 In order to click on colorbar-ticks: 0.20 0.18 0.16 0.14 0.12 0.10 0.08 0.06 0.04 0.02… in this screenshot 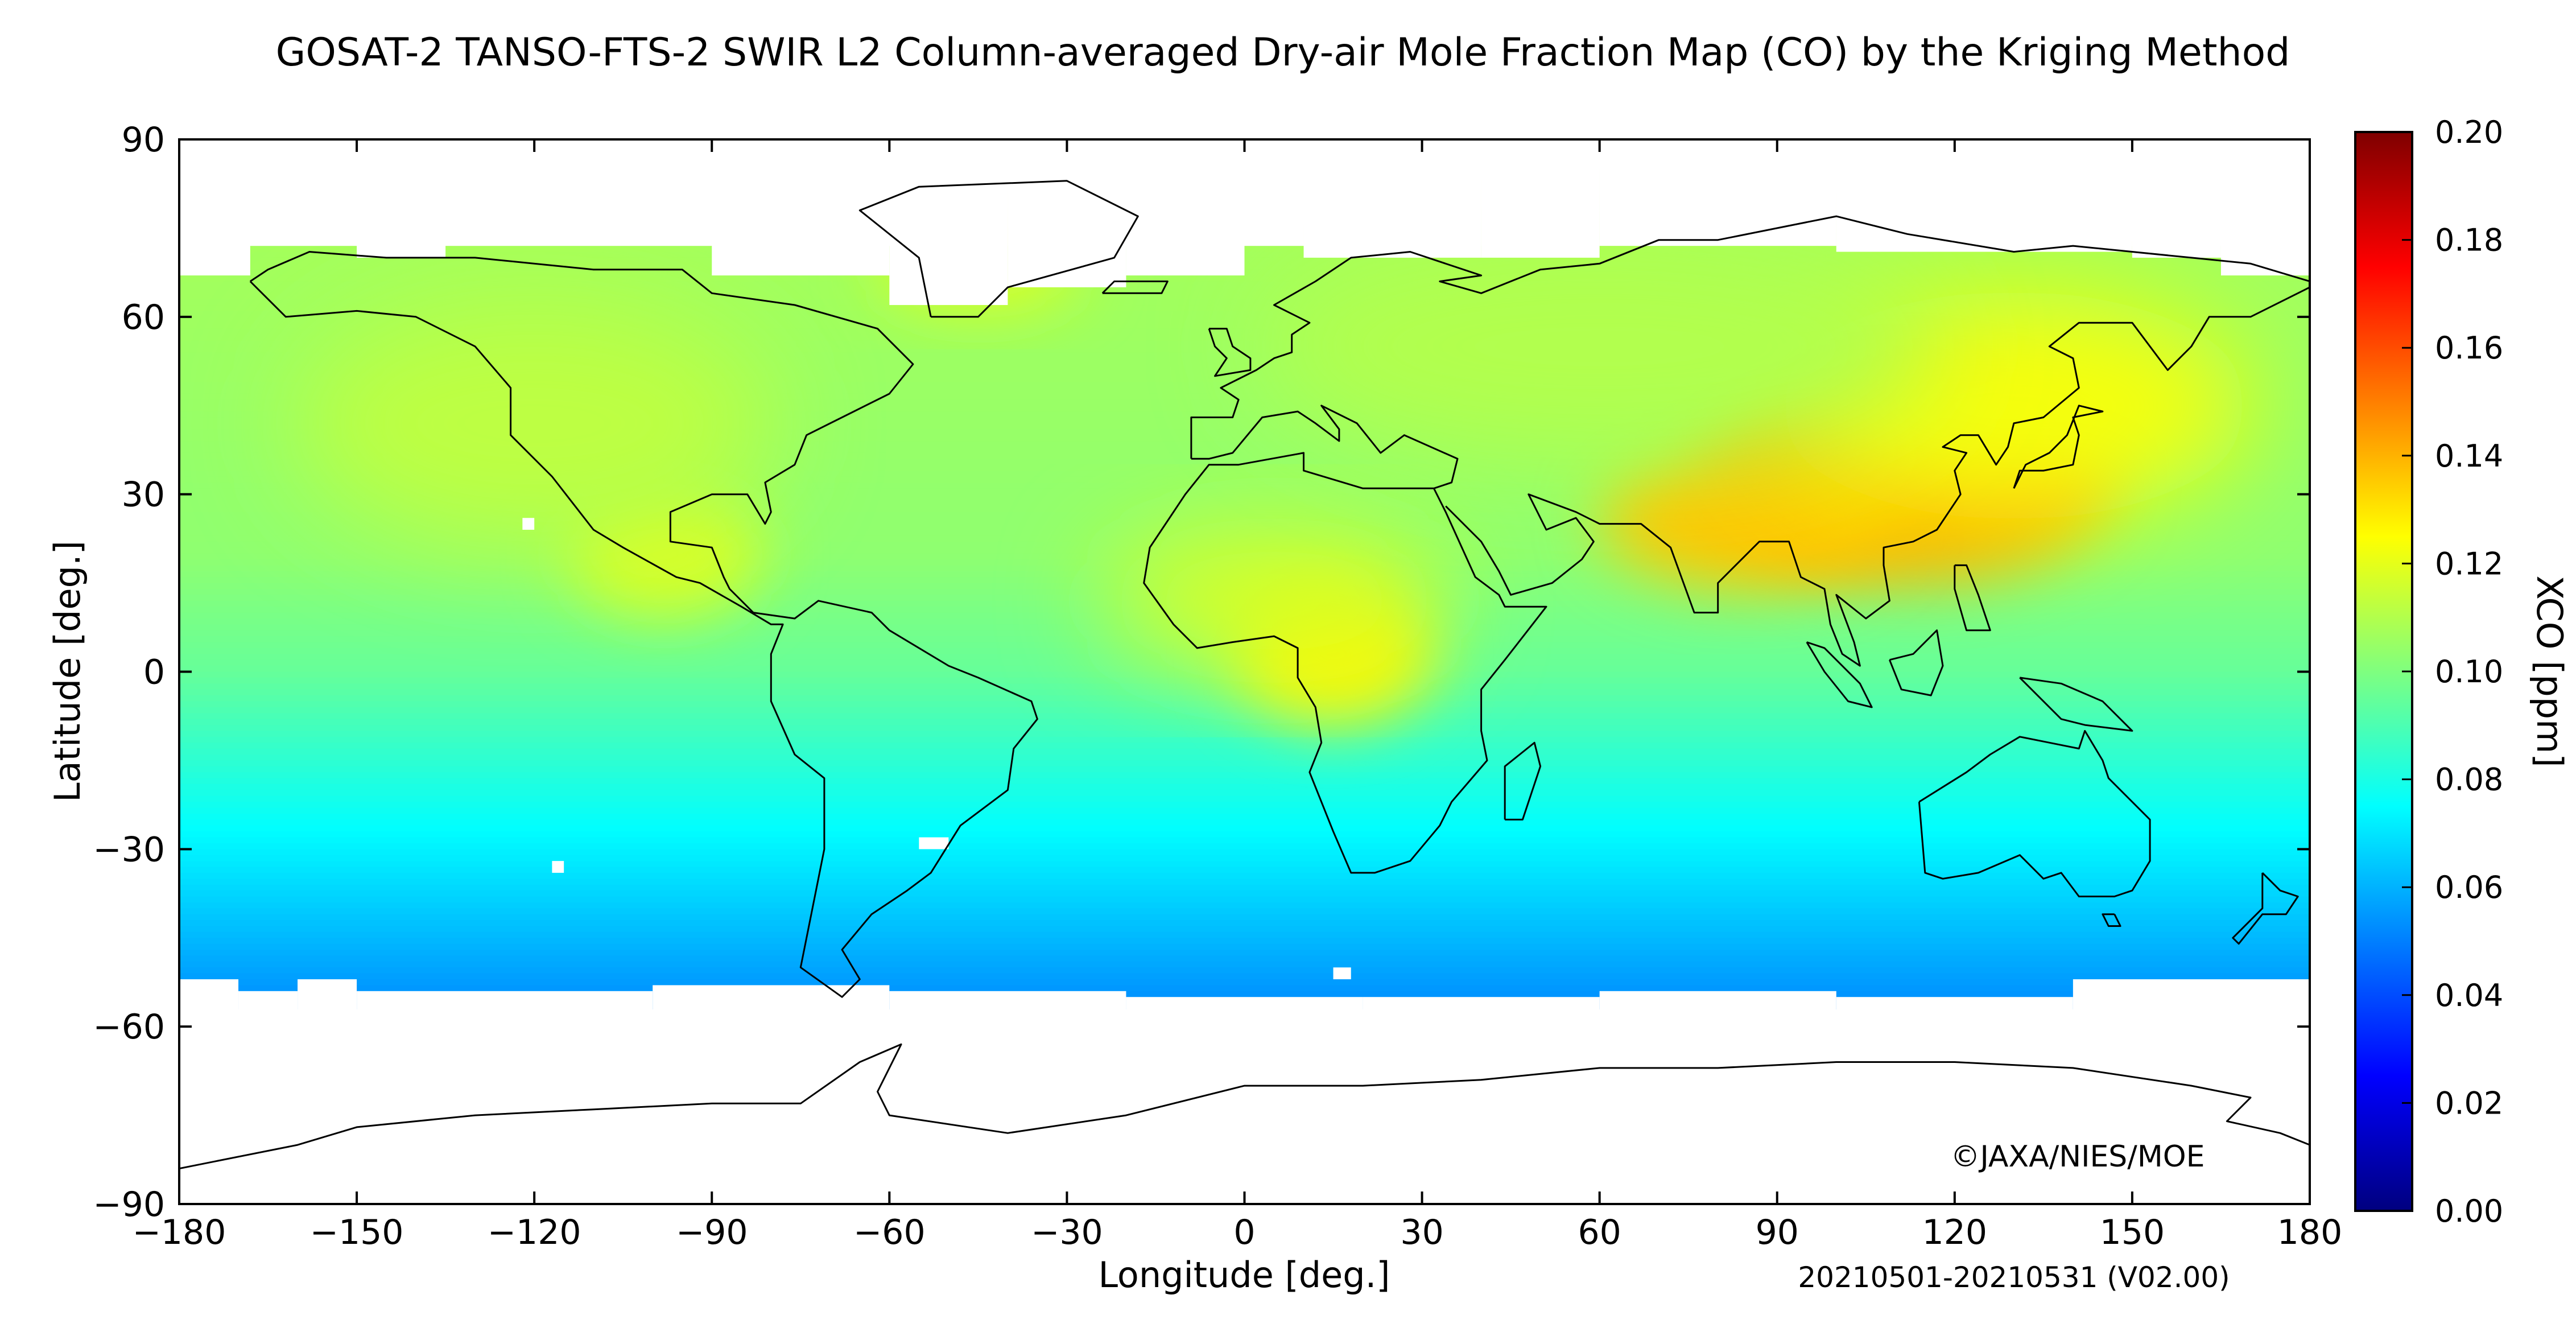, I will do `click(2453, 672)`.